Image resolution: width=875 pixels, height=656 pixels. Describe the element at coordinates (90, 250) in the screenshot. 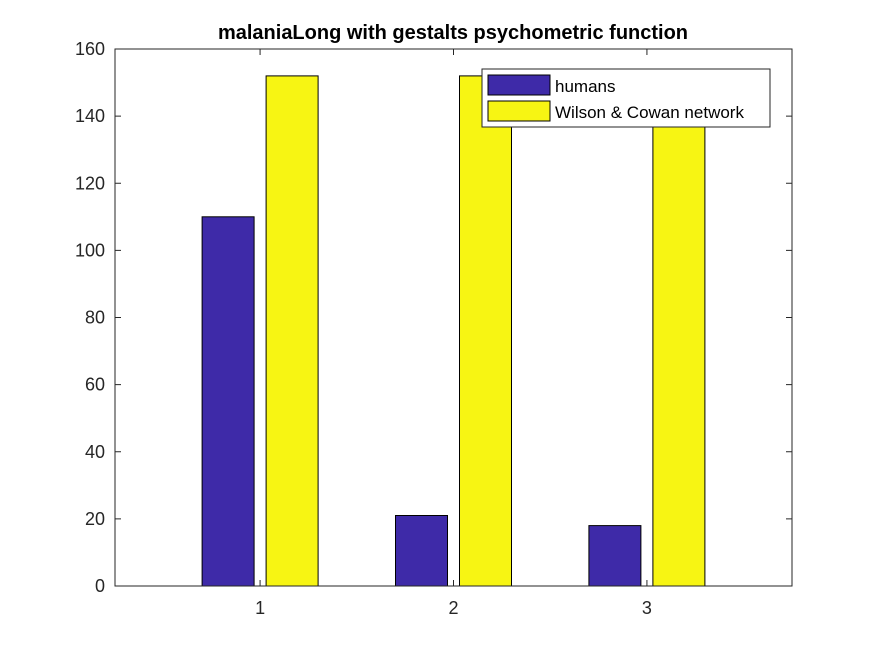

I see `y-tick-label: 100` at that location.